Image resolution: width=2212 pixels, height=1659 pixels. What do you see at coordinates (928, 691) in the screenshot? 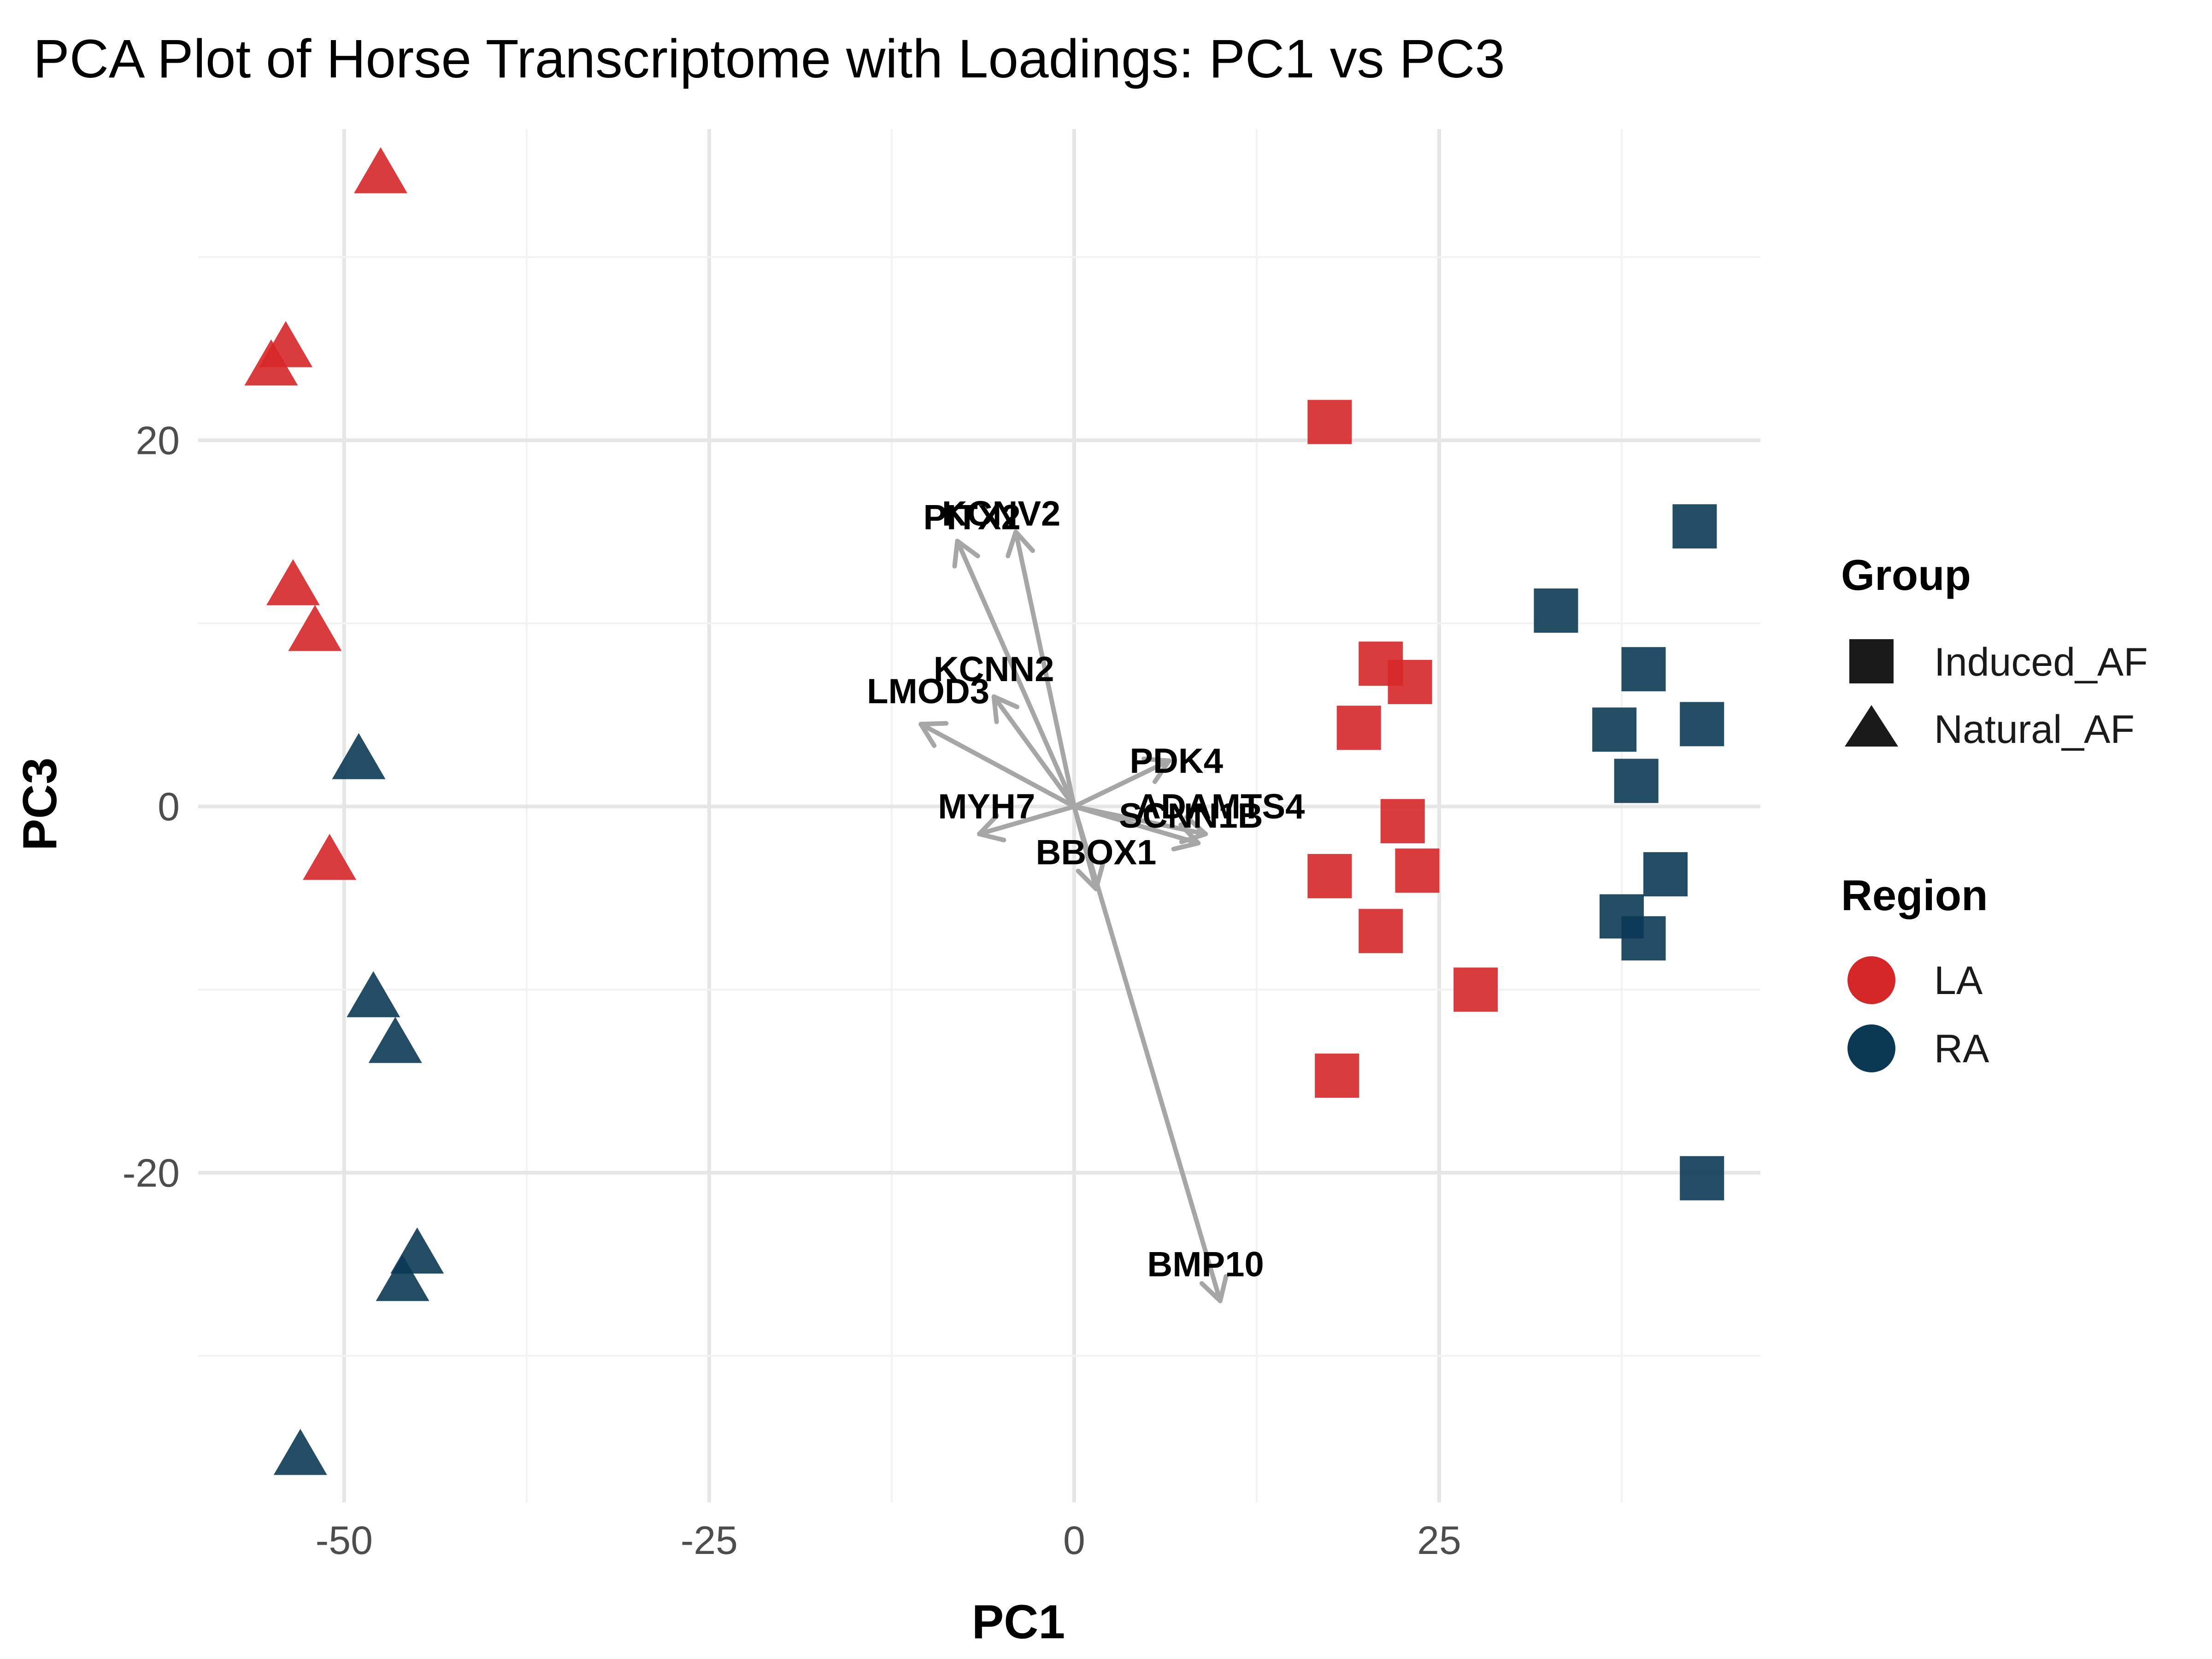
I see `gene-label-lmod3: LMOD3` at bounding box center [928, 691].